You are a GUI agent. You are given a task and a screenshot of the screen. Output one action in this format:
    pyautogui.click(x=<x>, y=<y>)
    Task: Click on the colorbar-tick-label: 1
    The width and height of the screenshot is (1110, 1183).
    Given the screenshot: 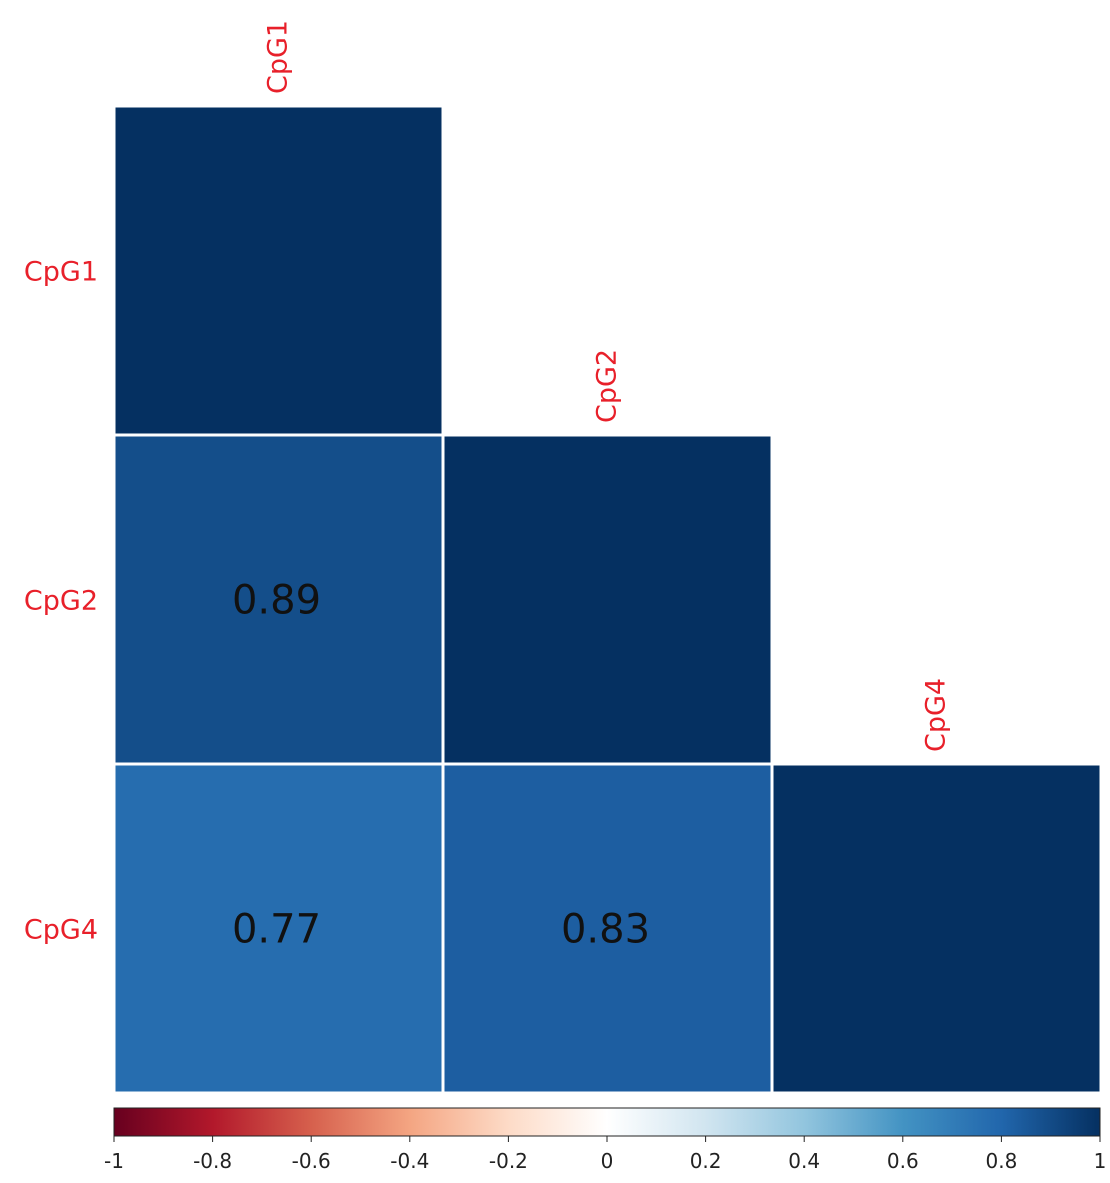 What is the action you would take?
    pyautogui.click(x=1100, y=1161)
    